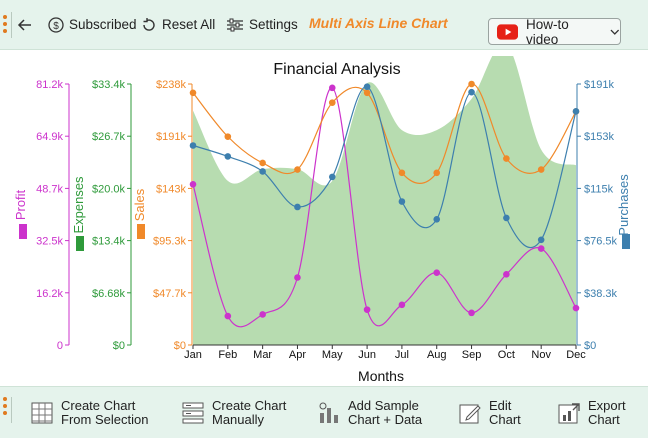  Describe the element at coordinates (78, 205) in the screenshot. I see `axis-label-expenses: Expenses` at that location.